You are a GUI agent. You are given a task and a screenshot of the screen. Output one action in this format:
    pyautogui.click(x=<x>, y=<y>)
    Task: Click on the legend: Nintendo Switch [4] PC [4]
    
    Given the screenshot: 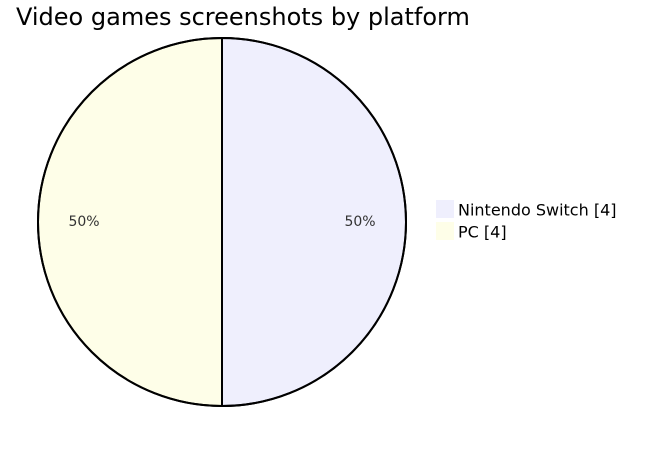 What is the action you would take?
    pyautogui.click(x=526, y=221)
    